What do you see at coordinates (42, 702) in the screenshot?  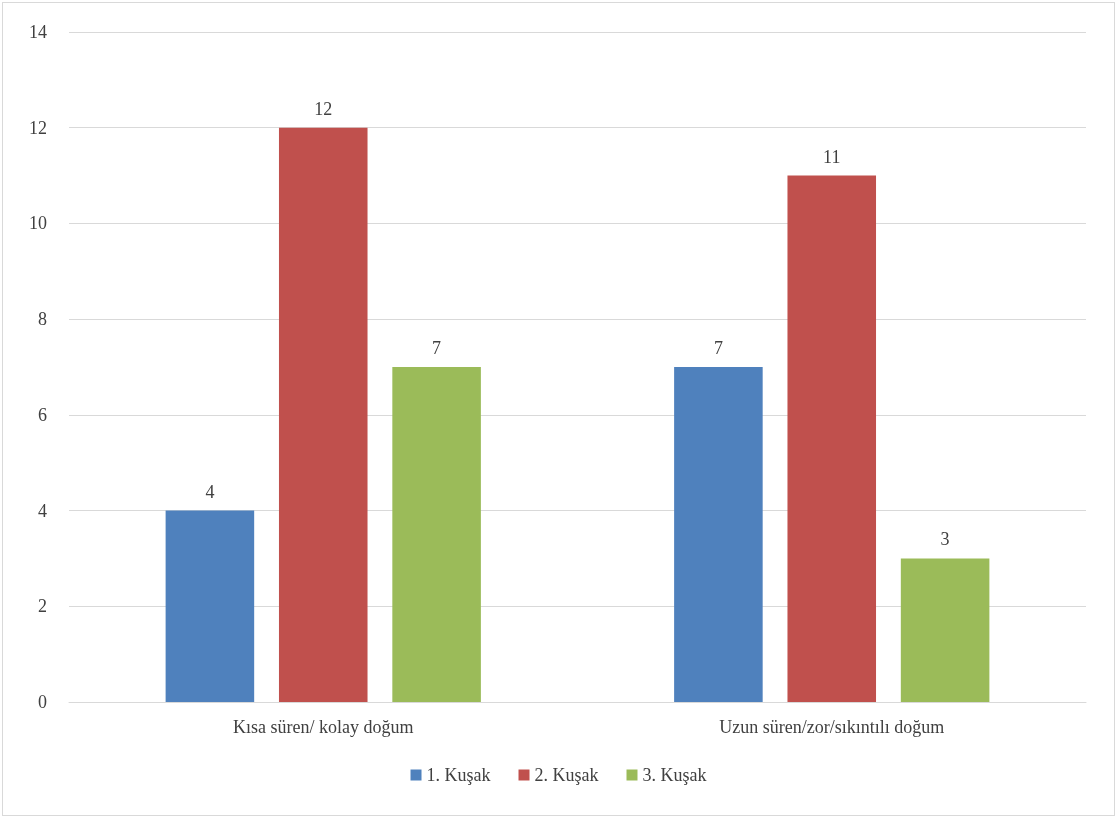 I see `y-tick-label: 0` at bounding box center [42, 702].